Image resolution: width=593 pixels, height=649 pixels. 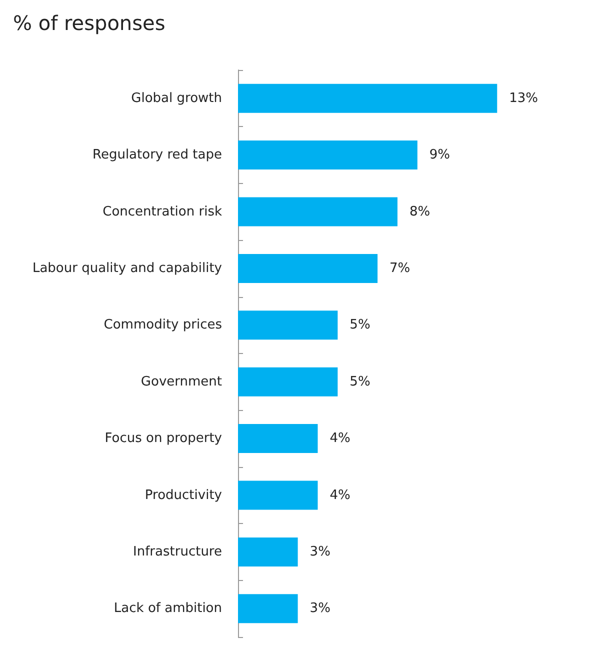 What do you see at coordinates (89, 23) in the screenshot?
I see `chart-title: % of responses` at bounding box center [89, 23].